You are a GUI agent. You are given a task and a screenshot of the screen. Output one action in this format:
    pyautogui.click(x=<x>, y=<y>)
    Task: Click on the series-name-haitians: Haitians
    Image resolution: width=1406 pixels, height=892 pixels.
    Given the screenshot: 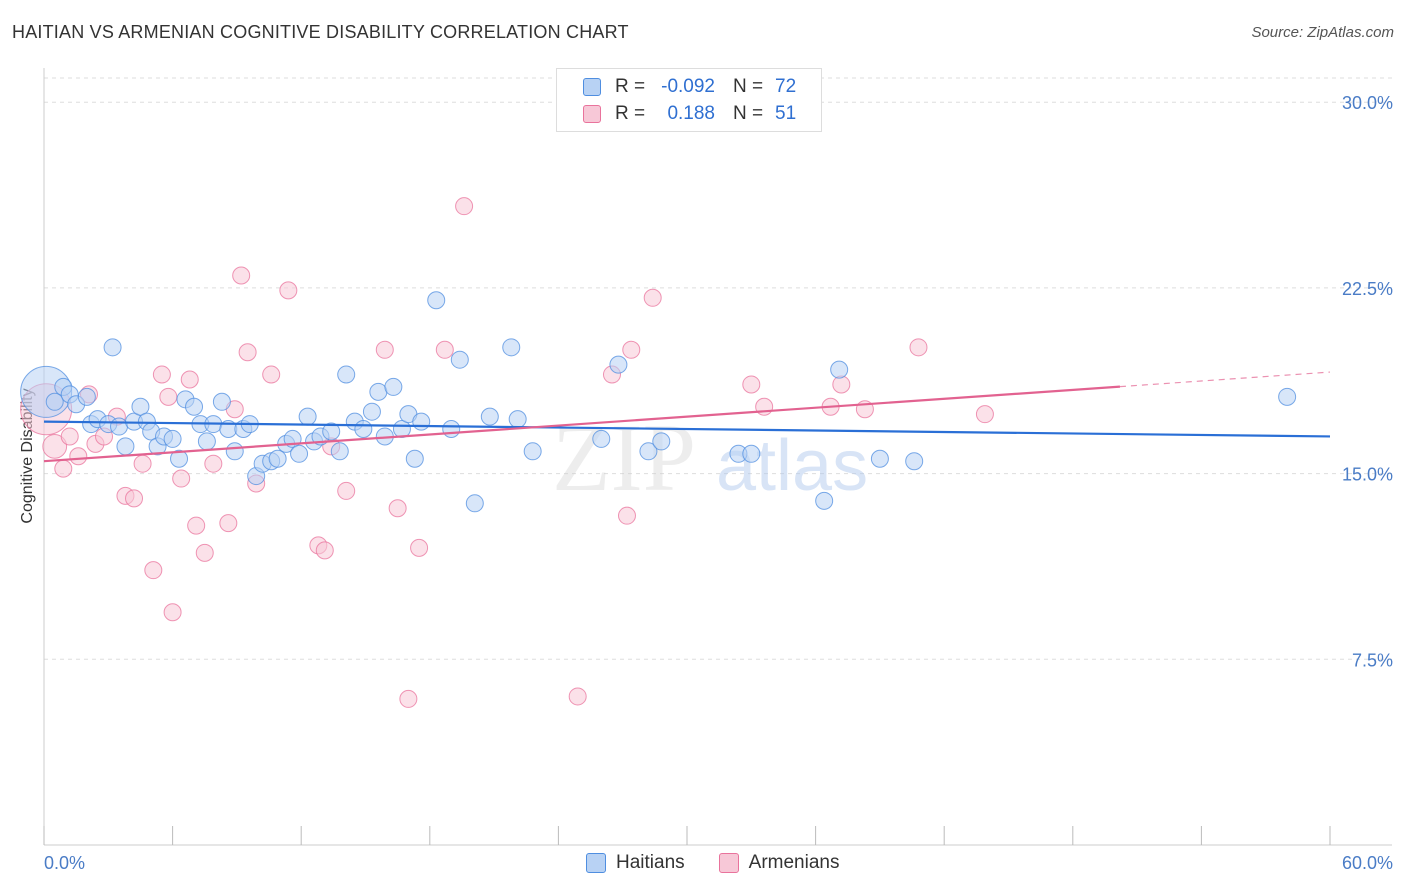 What is the action you would take?
    pyautogui.click(x=650, y=862)
    